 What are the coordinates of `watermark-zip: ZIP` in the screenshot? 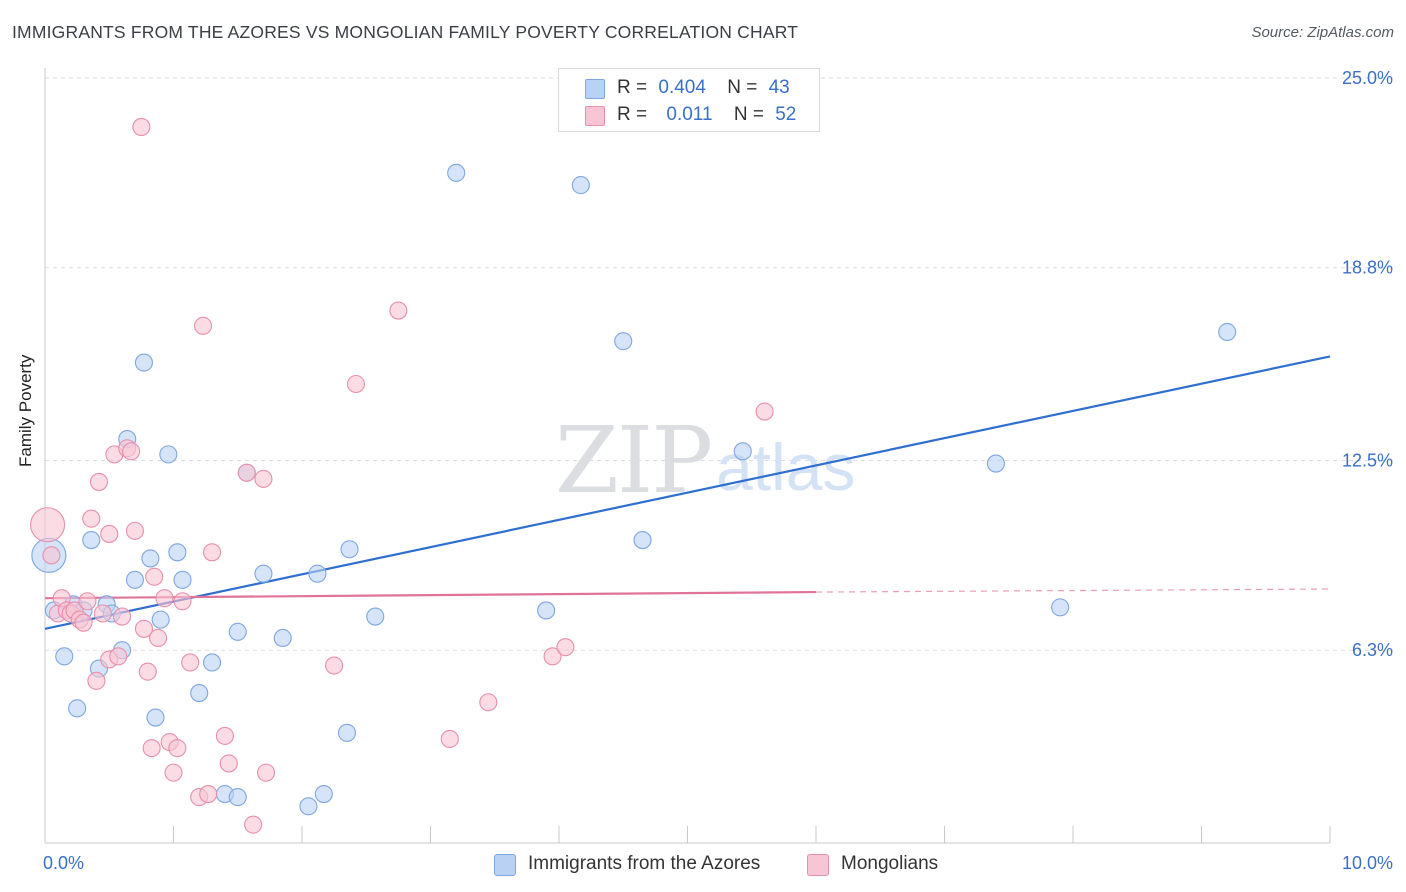 It's located at (633, 460).